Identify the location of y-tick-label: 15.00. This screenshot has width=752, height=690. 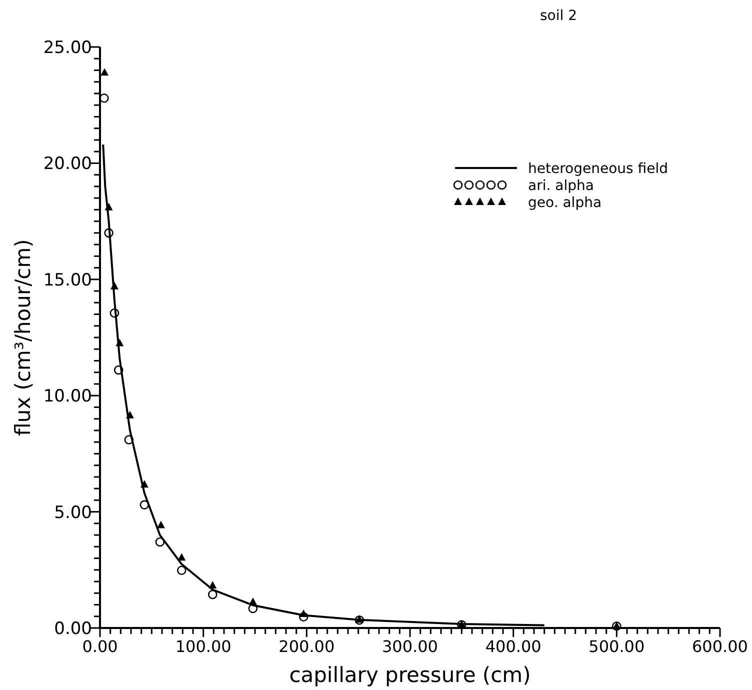
(67, 280).